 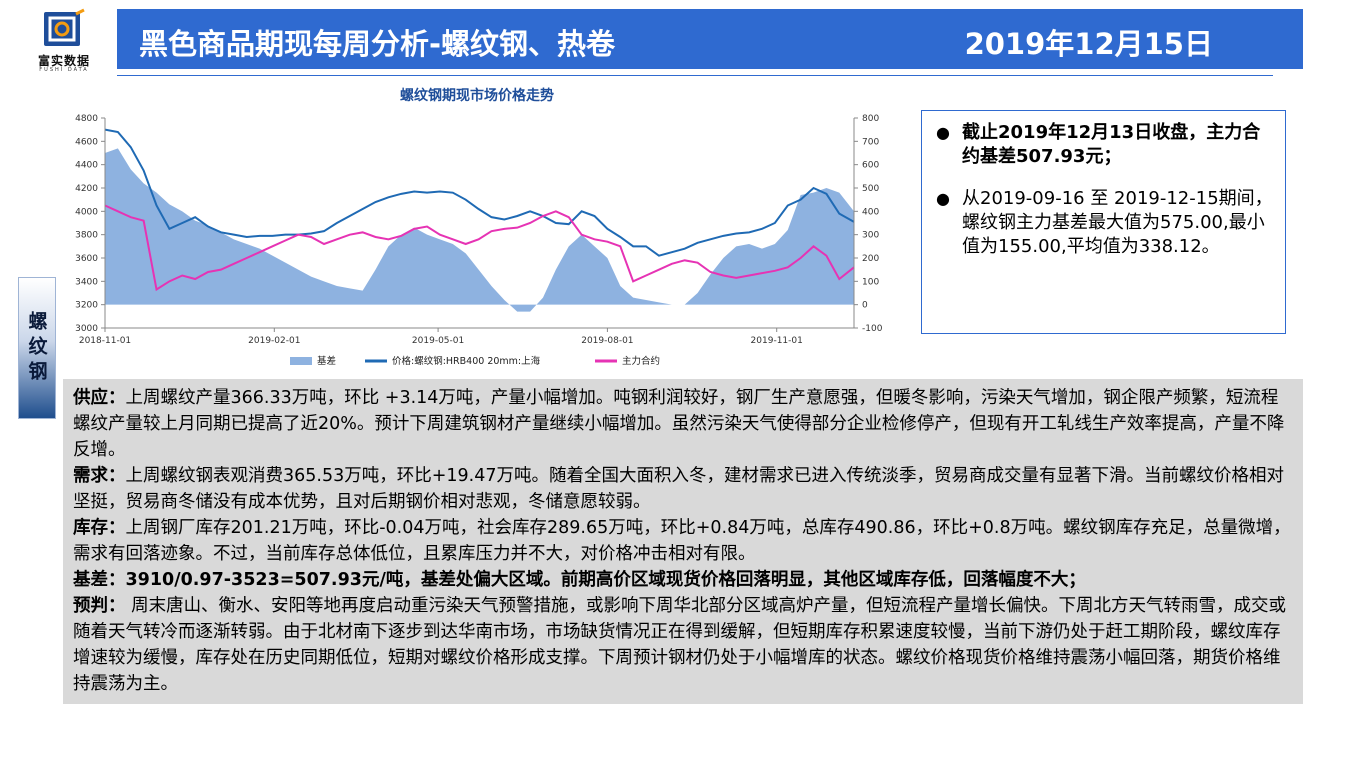 I want to click on inventory-label: 库存：, so click(x=99, y=528).